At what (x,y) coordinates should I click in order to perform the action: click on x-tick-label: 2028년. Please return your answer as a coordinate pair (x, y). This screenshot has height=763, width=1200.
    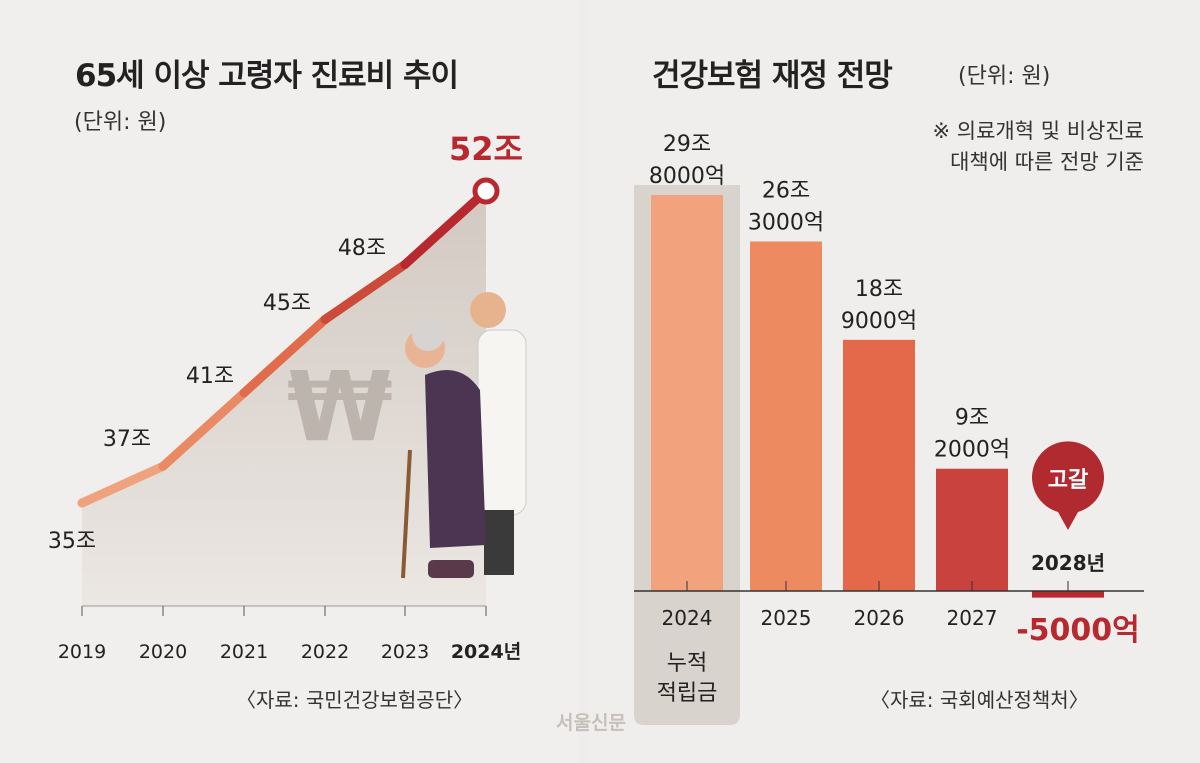
    Looking at the image, I should click on (1068, 563).